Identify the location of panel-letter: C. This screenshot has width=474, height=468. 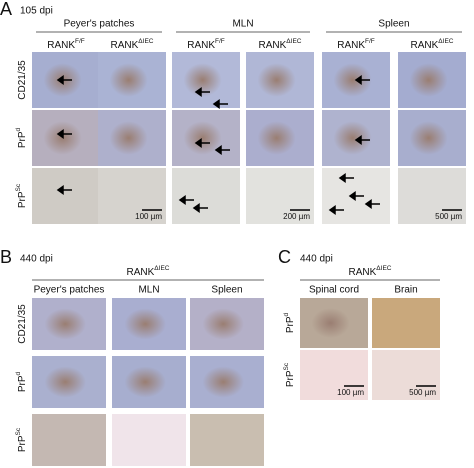
(284, 257).